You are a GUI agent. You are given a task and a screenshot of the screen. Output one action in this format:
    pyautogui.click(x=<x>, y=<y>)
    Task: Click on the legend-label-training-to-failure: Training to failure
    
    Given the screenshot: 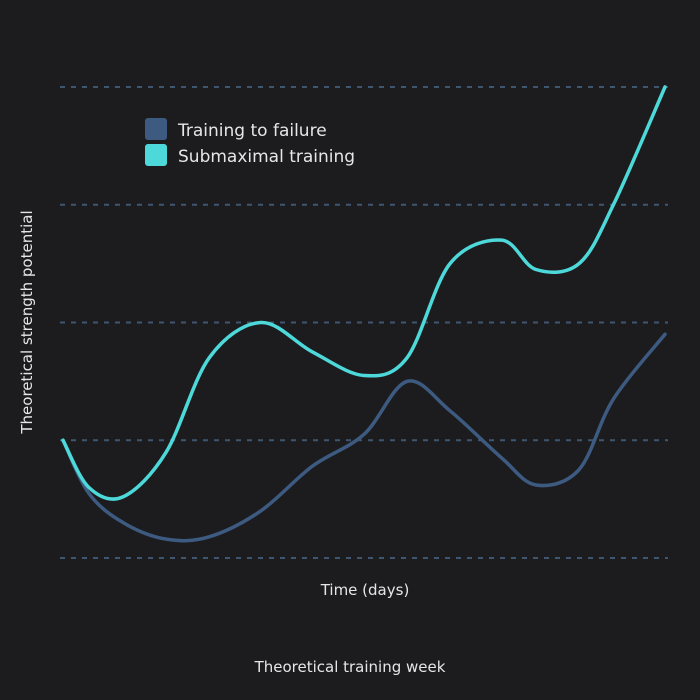 What is the action you would take?
    pyautogui.click(x=252, y=131)
    